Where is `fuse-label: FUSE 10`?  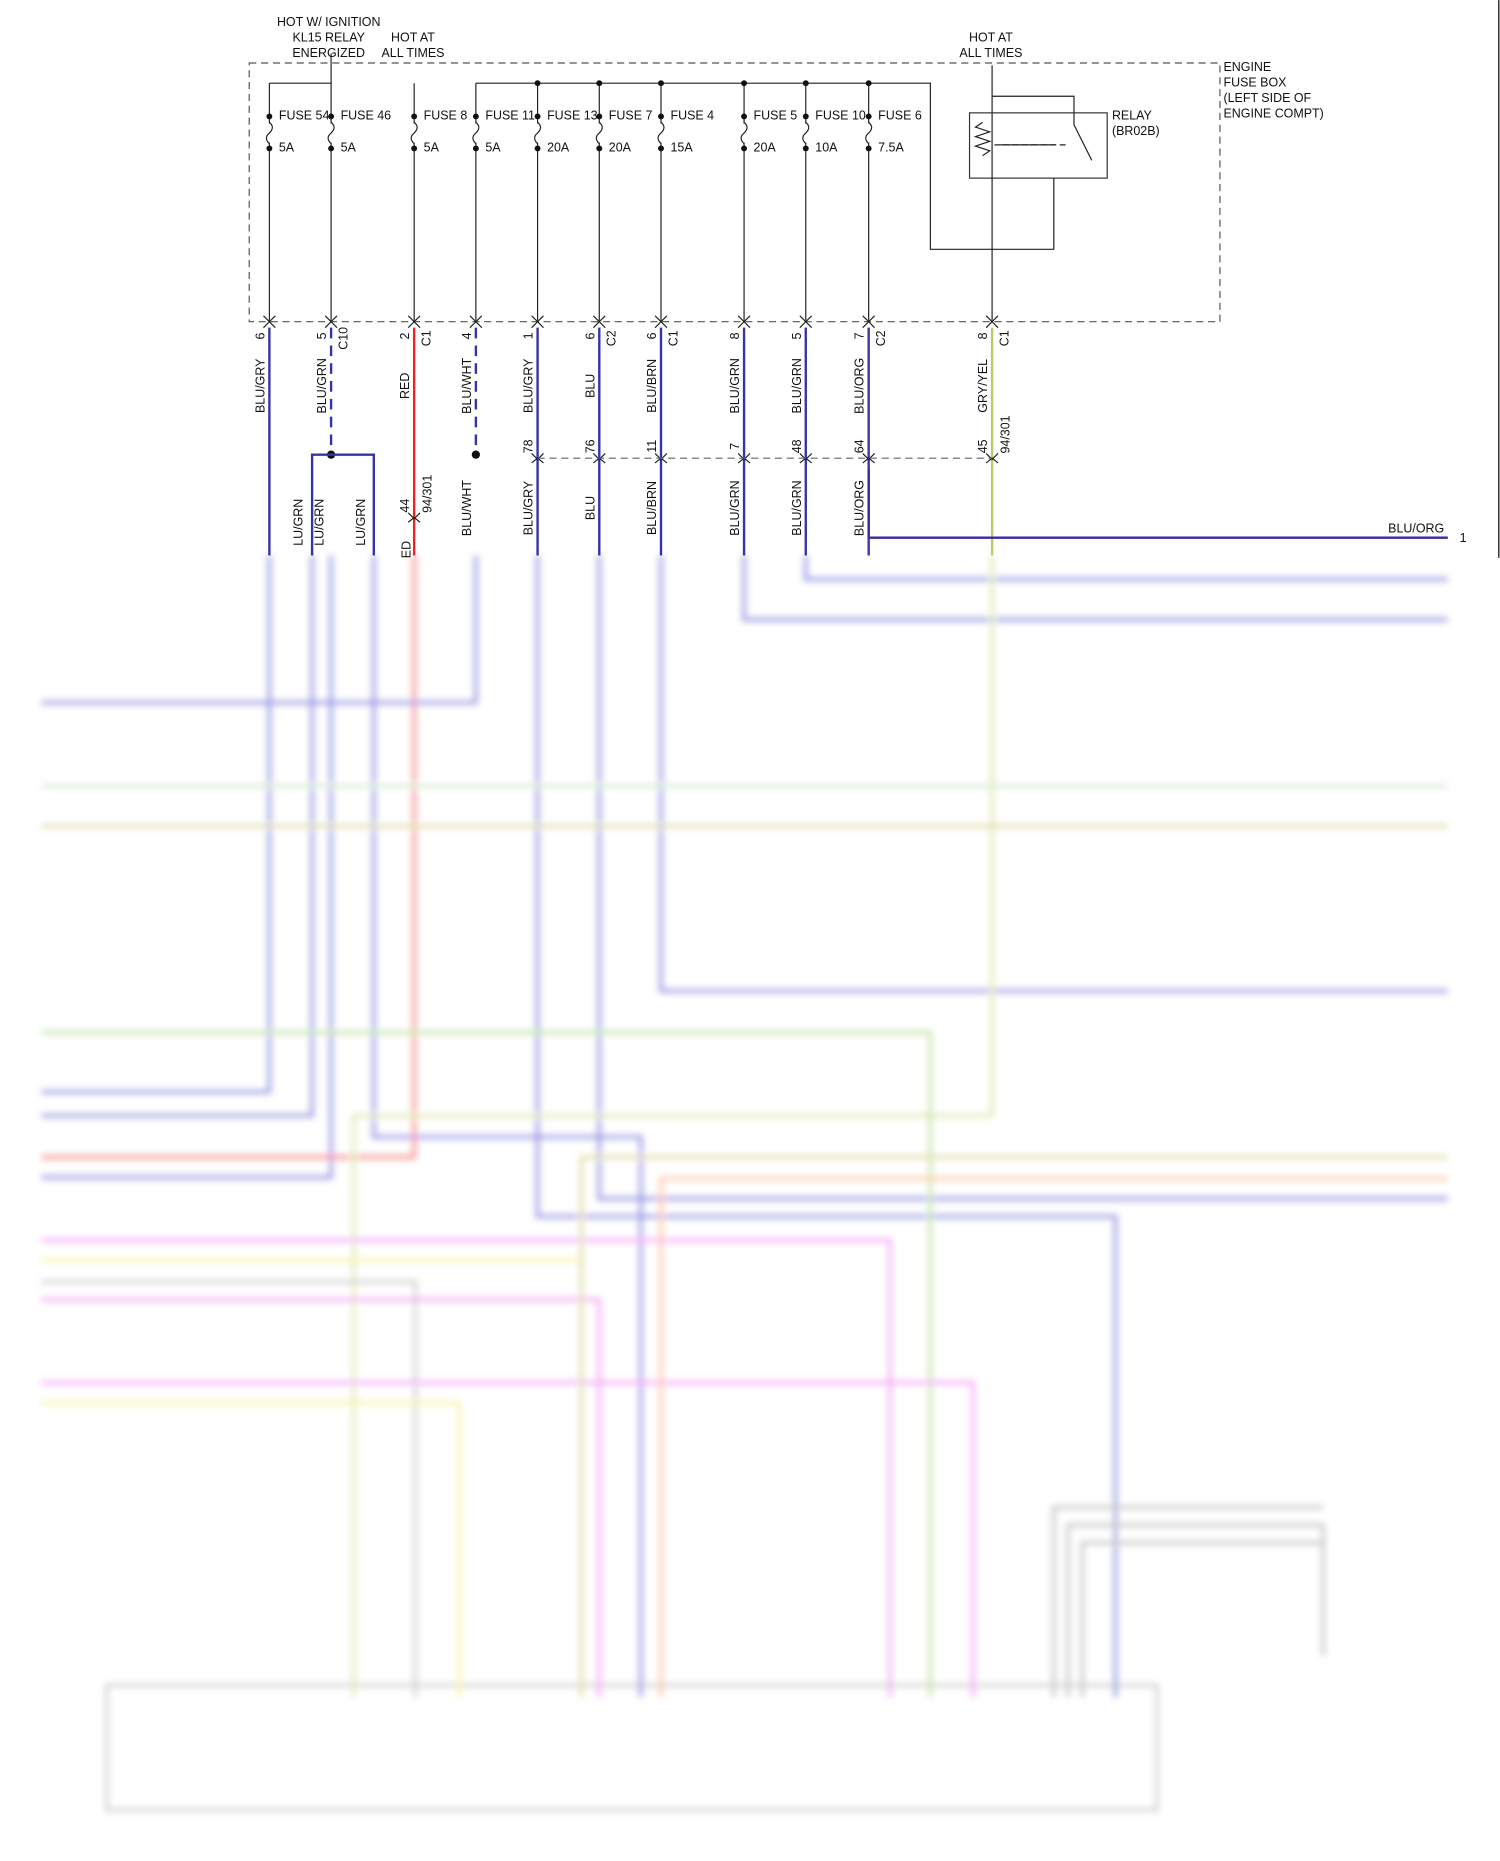 fuse-label: FUSE 10 is located at coordinates (840, 116).